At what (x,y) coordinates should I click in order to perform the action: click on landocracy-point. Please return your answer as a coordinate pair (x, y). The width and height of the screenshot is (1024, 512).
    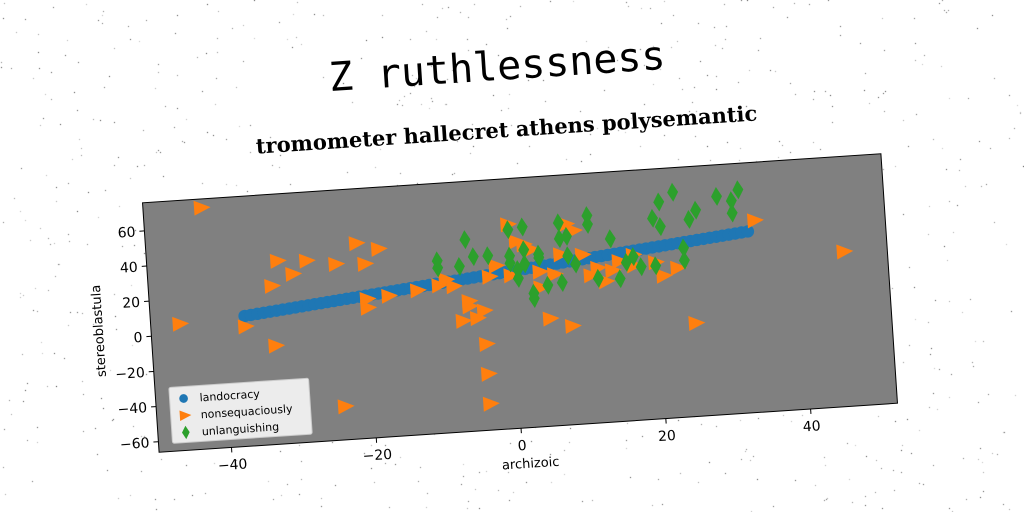
    Looking at the image, I should click on (748, 231).